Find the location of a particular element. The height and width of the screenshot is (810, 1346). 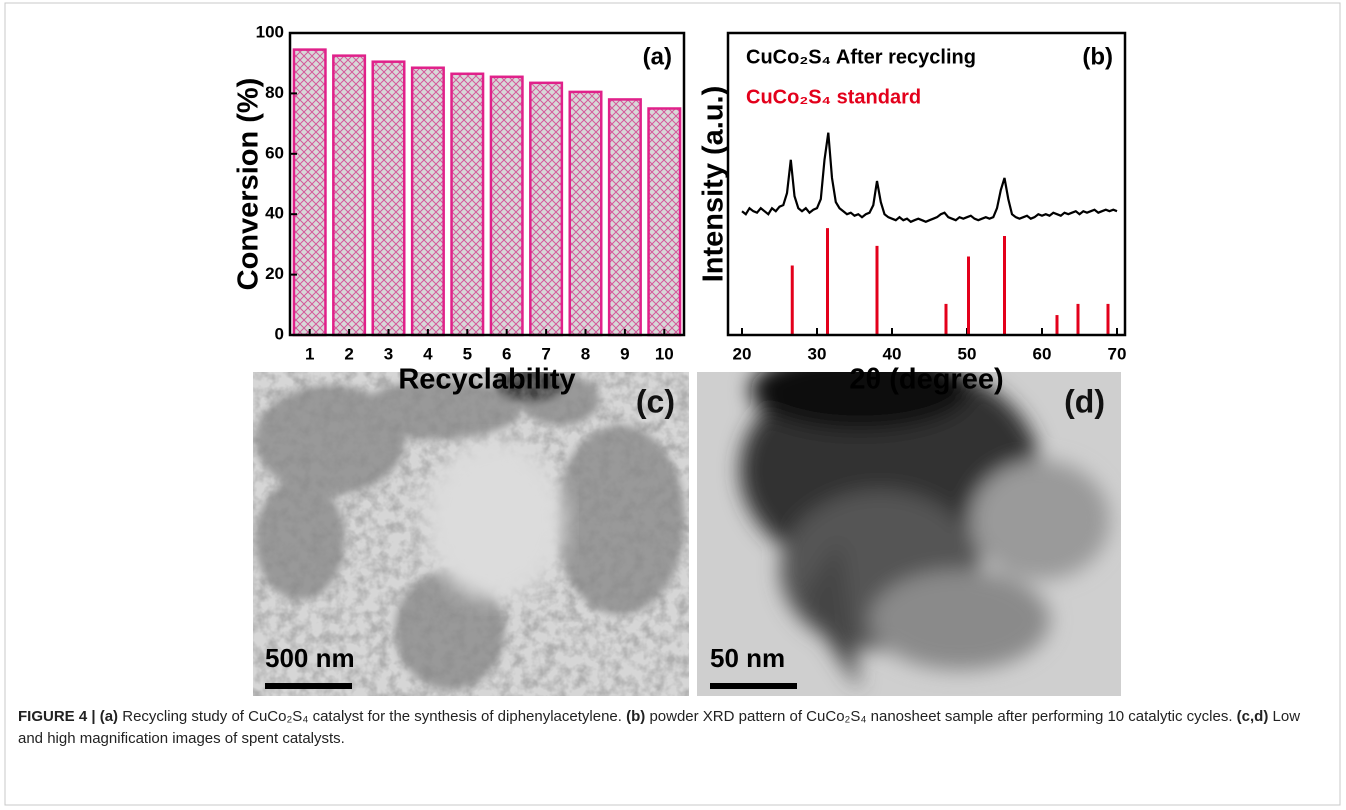

x-tick-label: 5 is located at coordinates (467, 353).